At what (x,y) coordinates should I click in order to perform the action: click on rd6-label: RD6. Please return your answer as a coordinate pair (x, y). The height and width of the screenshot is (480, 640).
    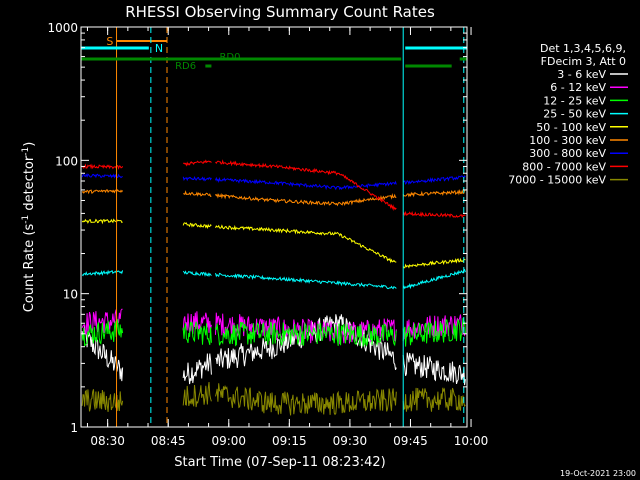
    Looking at the image, I should click on (185, 66).